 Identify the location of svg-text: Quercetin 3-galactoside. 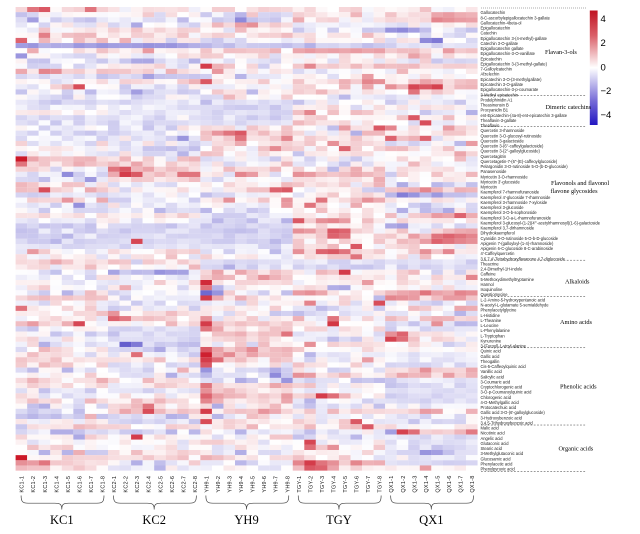
(503, 140).